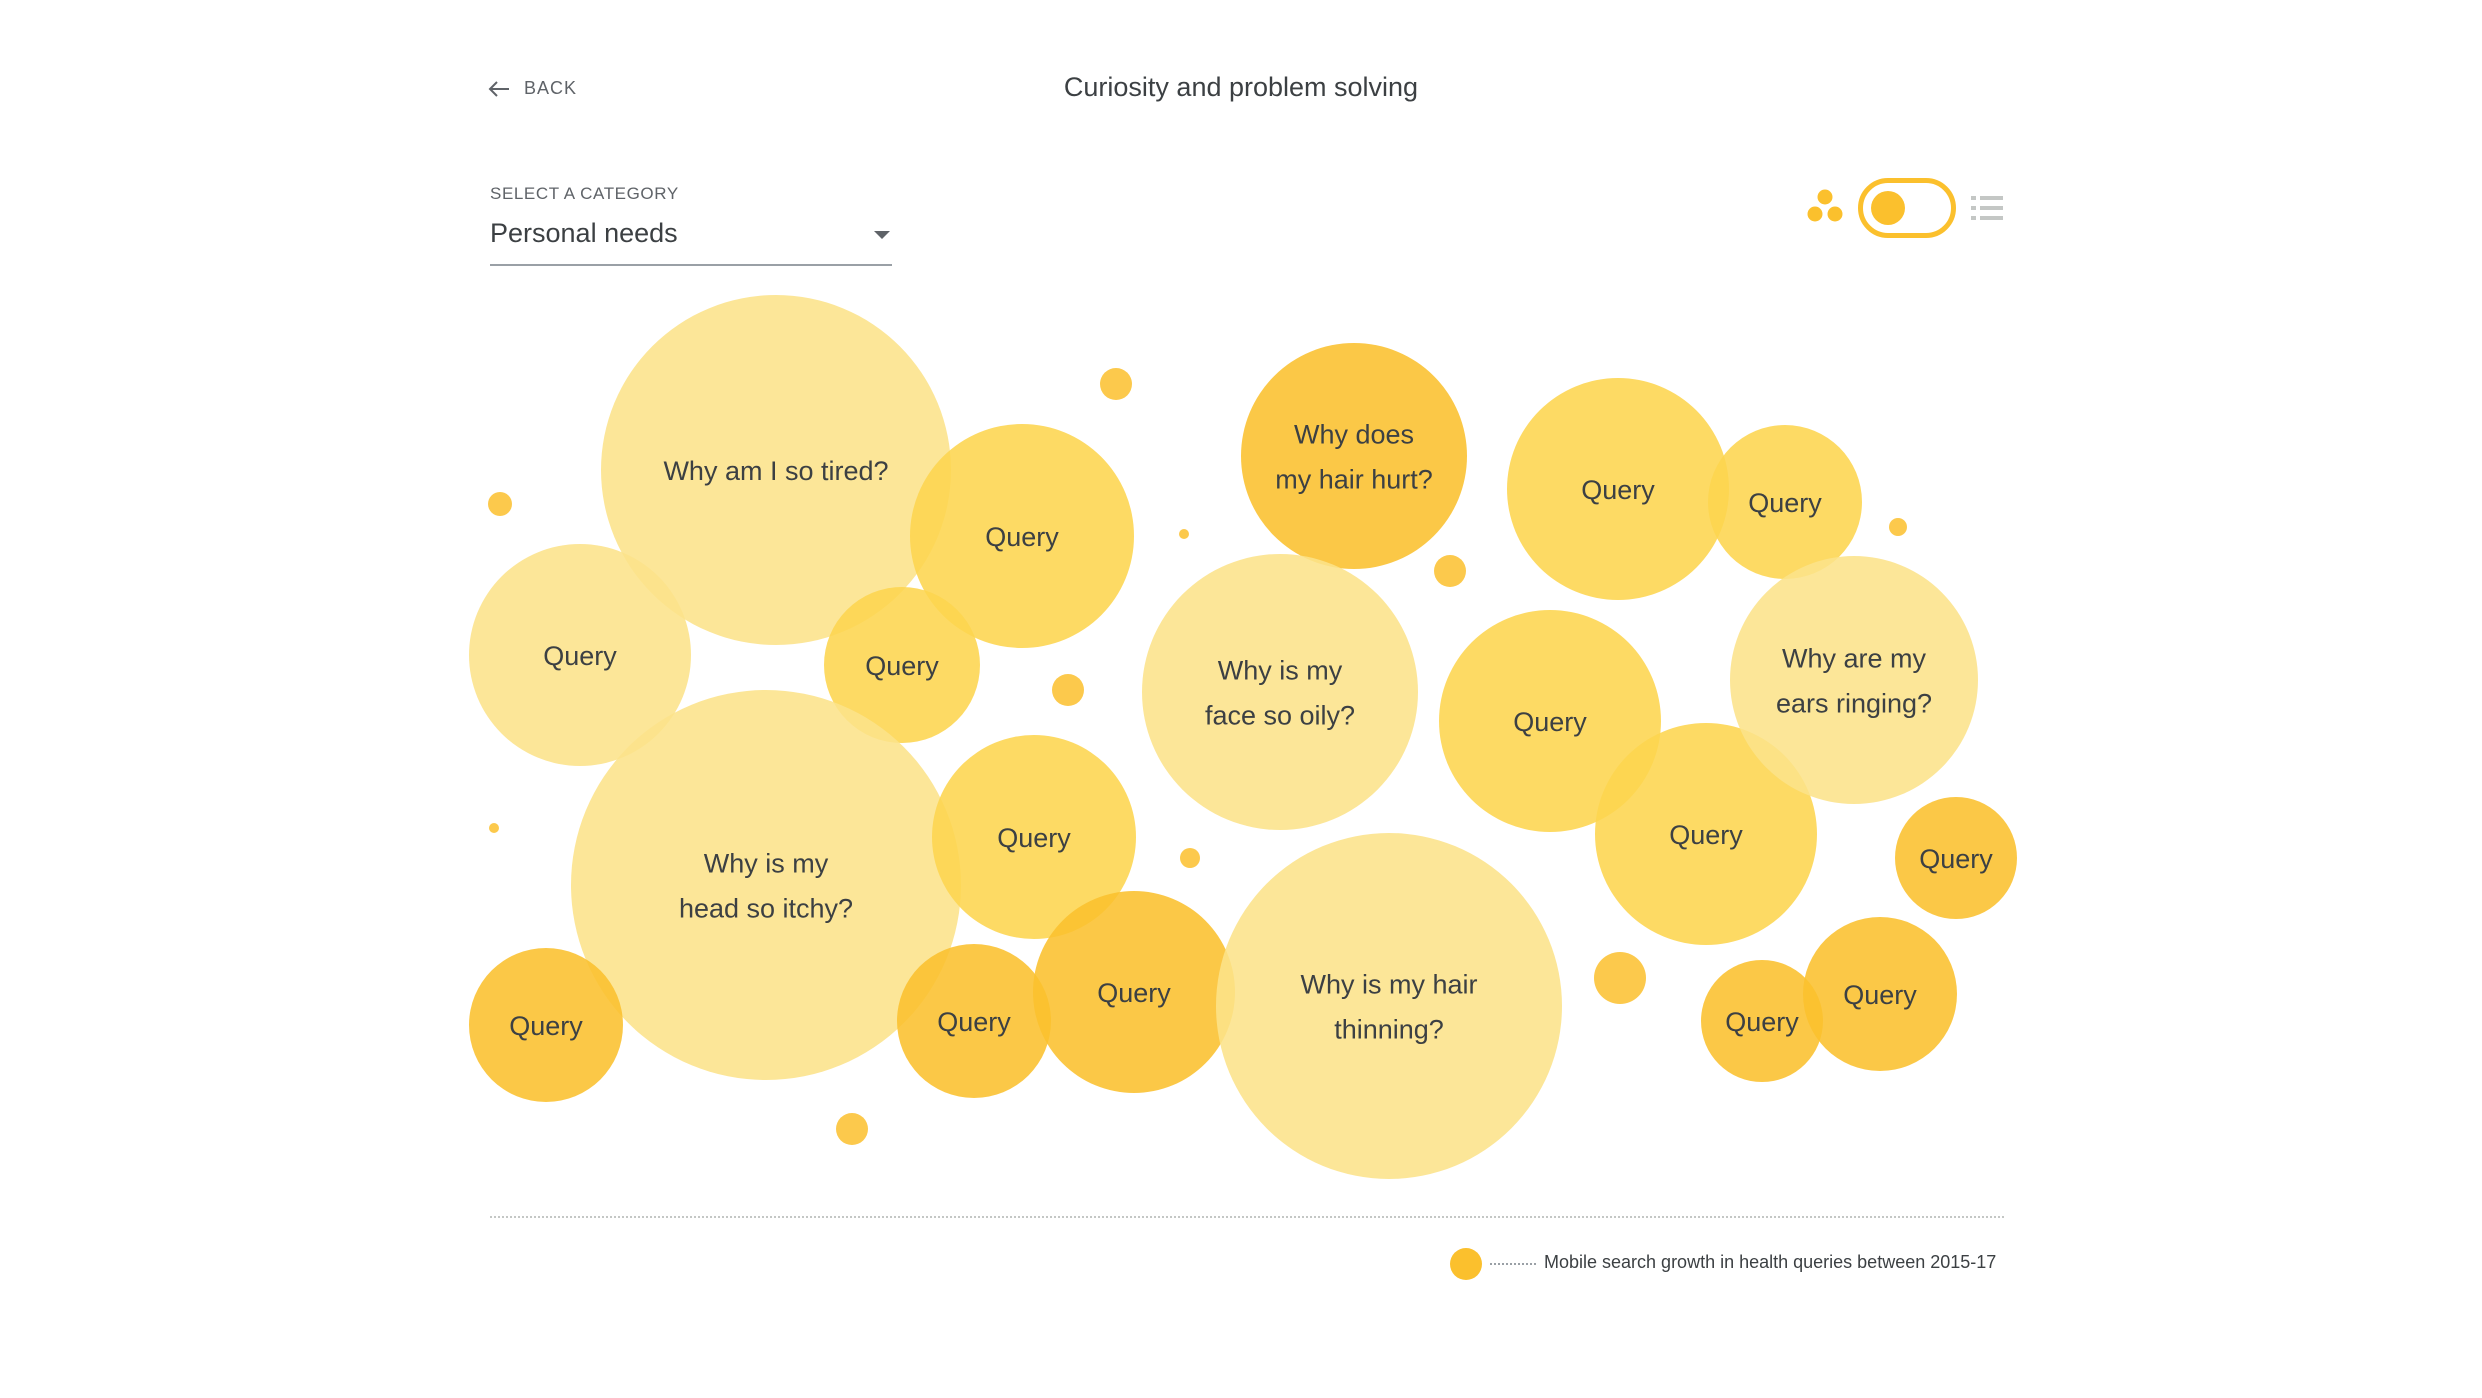 The width and height of the screenshot is (2482, 1398). I want to click on view-toggle, so click(1907, 208).